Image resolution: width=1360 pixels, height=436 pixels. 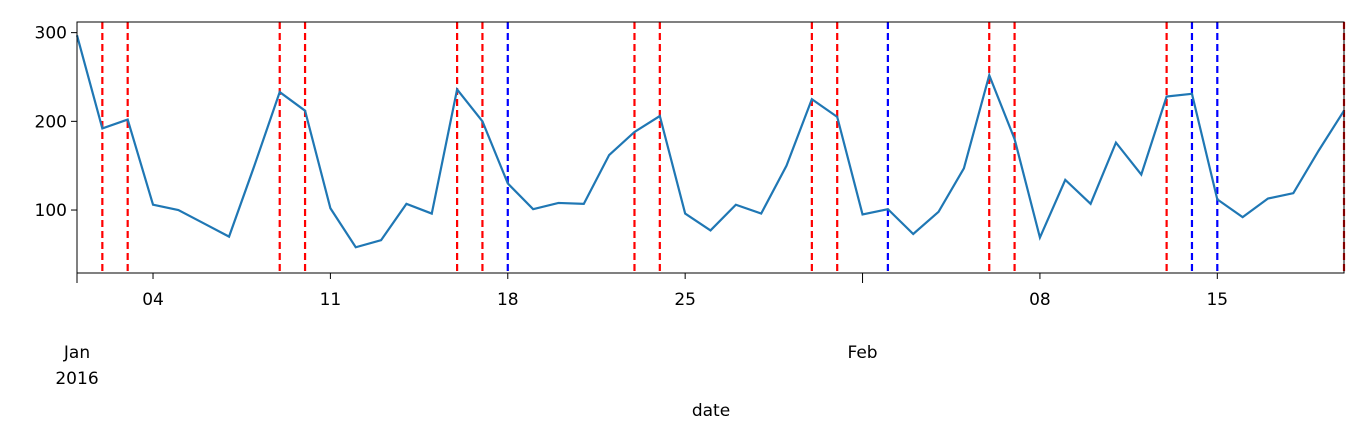 I want to click on x-tick-label: 04, so click(x=153, y=300).